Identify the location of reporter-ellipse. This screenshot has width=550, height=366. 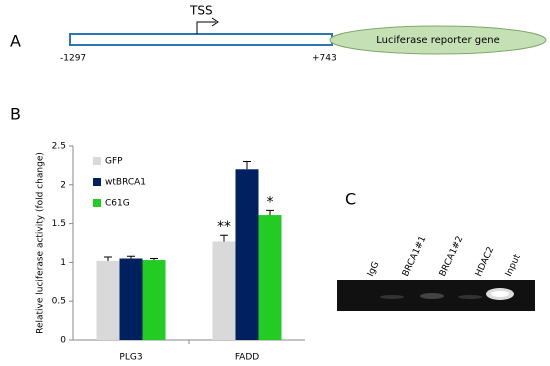
(438, 40).